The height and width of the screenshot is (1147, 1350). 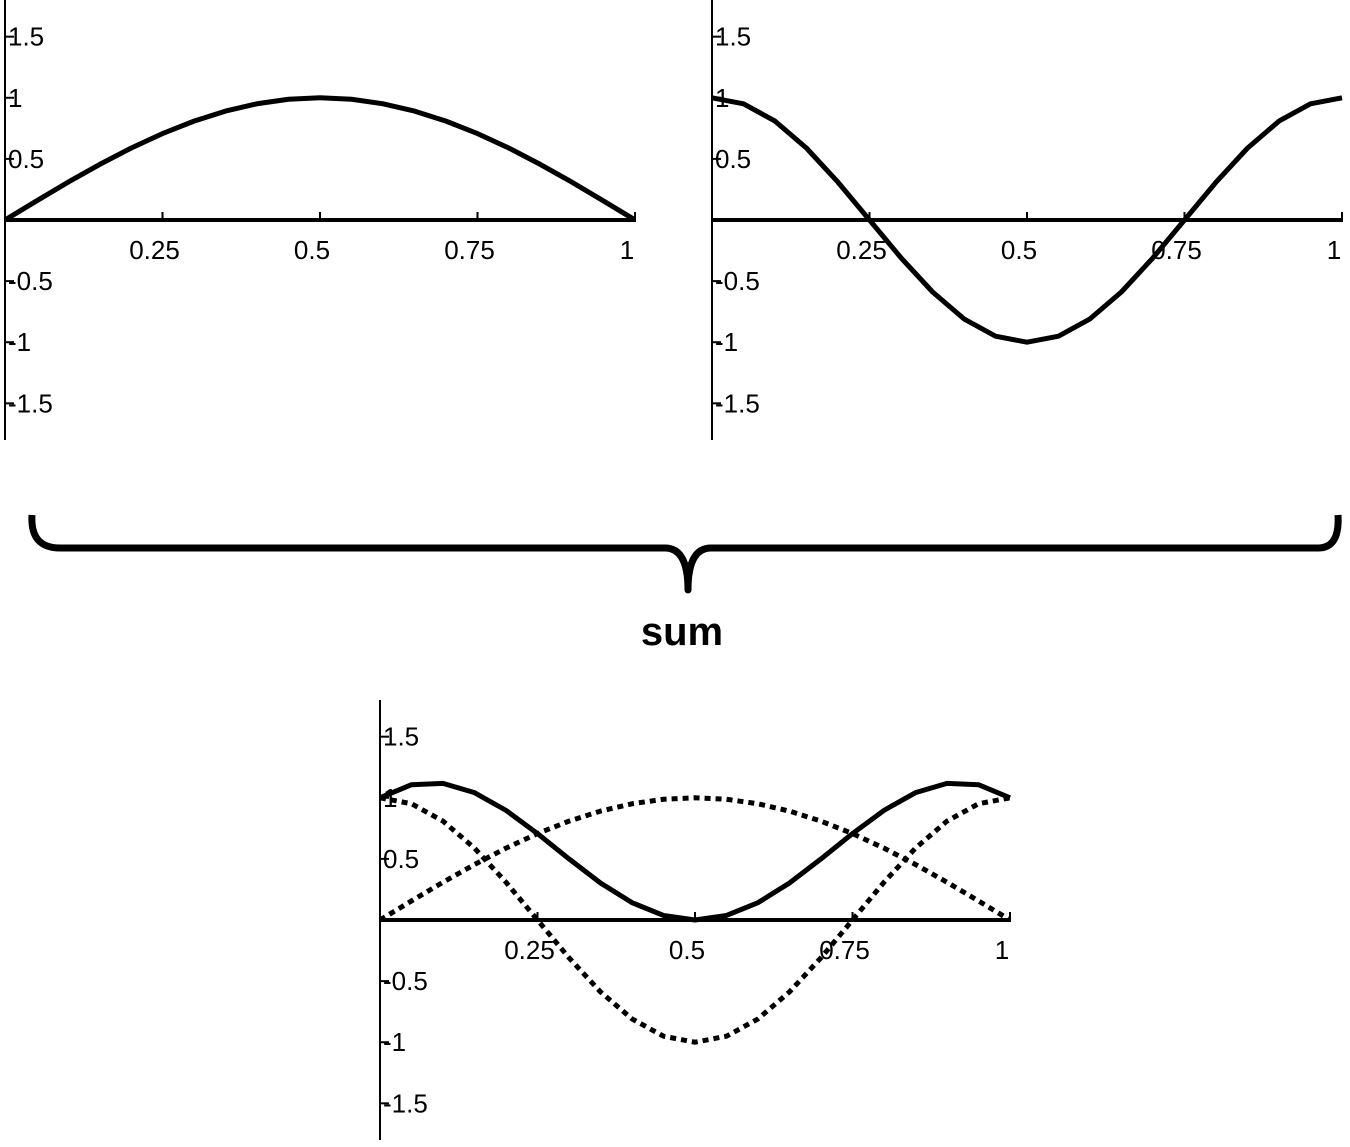 What do you see at coordinates (469, 250) in the screenshot?
I see `x-tick-label: 0.75` at bounding box center [469, 250].